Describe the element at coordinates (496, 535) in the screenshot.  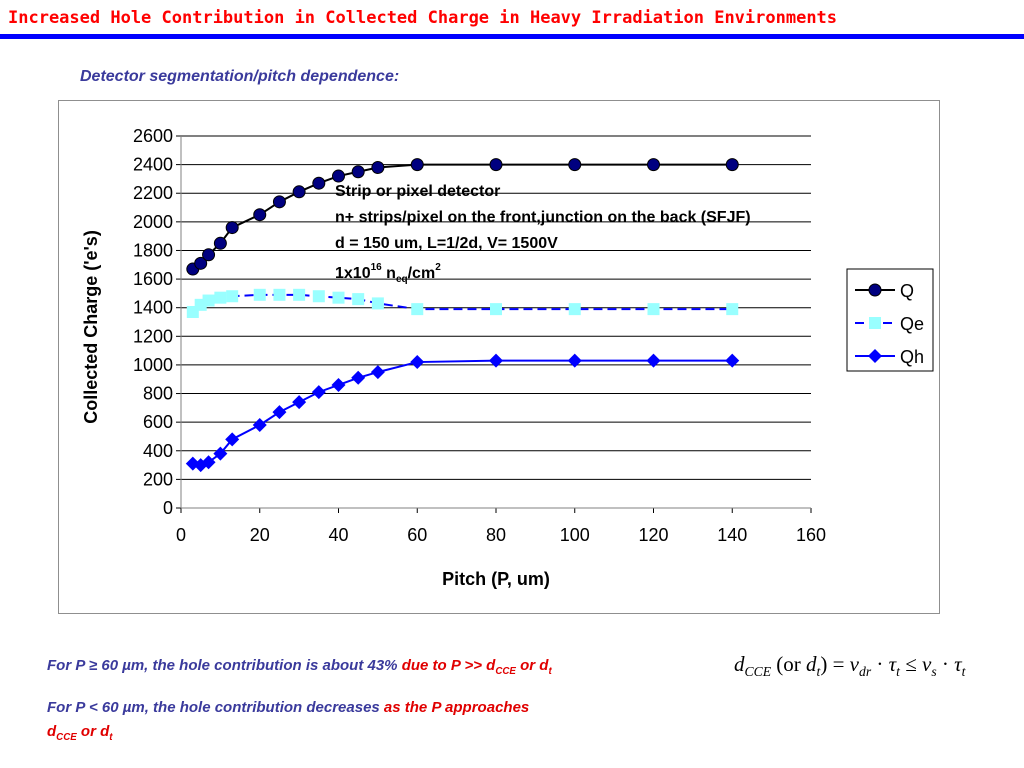
I see `x-tick-label: 80` at that location.